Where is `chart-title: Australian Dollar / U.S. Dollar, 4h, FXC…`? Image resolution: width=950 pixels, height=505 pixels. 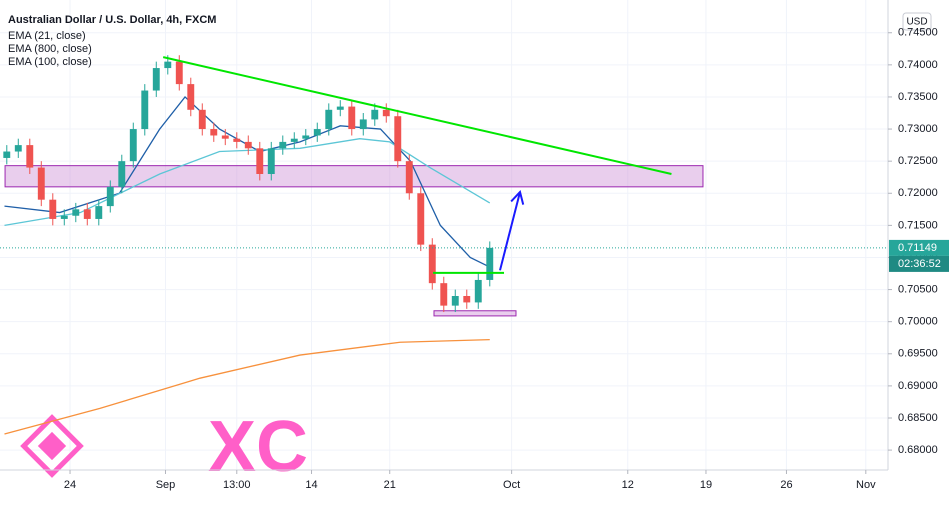
chart-title: Australian Dollar / U.S. Dollar, 4h, FXC… is located at coordinates (112, 20).